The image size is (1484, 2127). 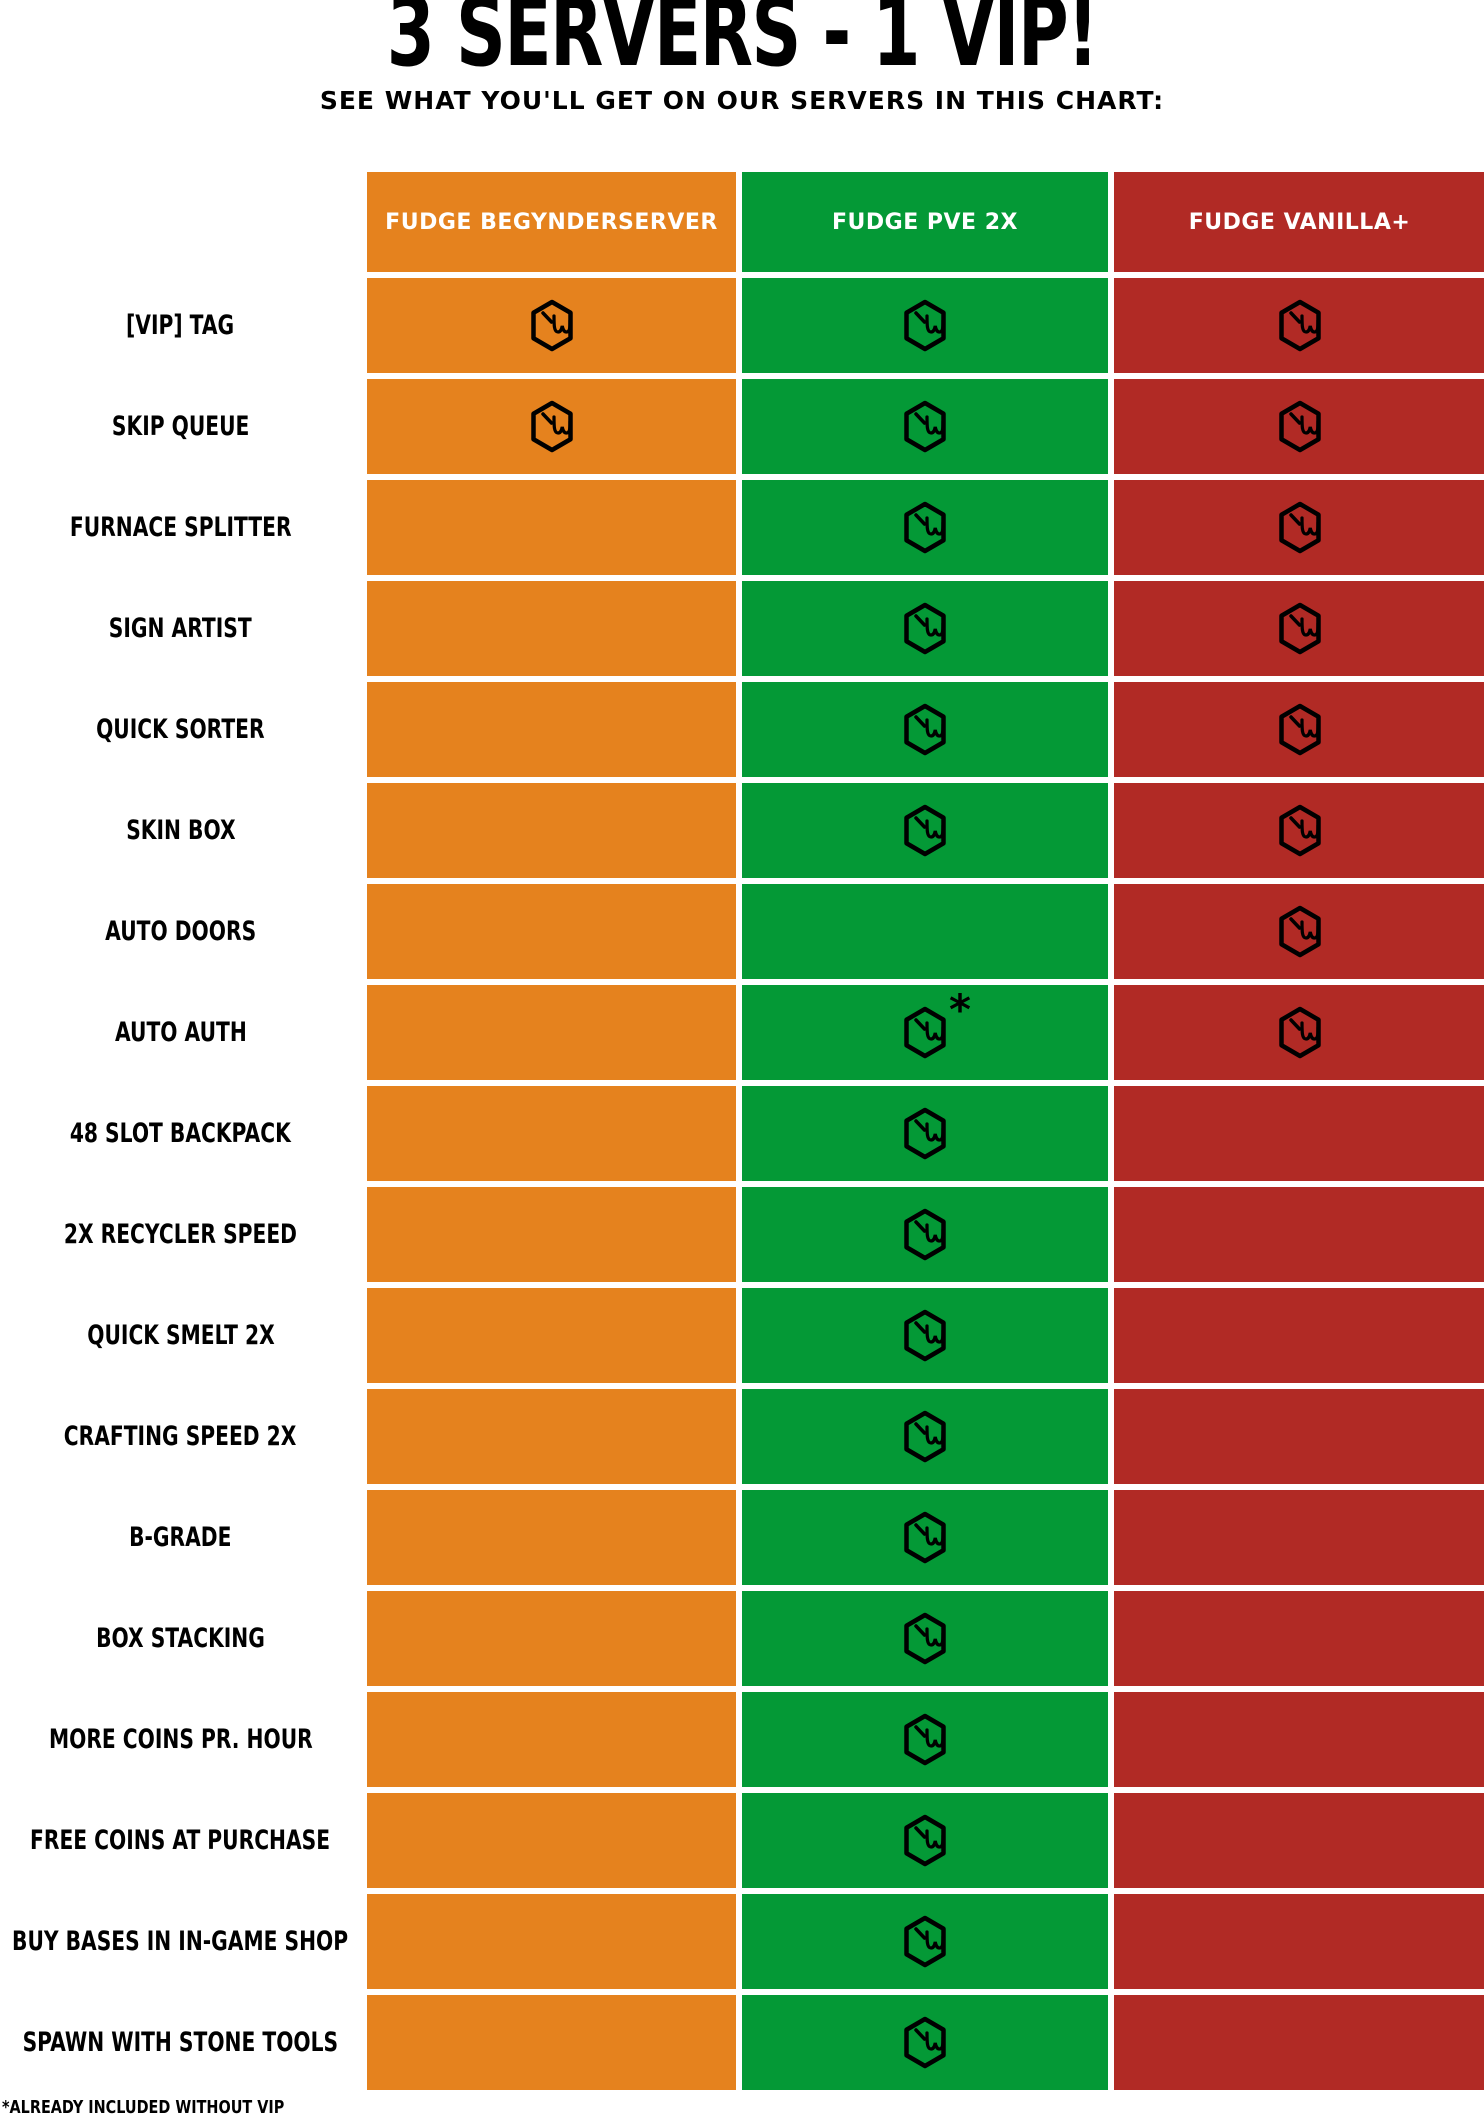 I want to click on feature-label-text: QUICK SMELT 2X, so click(x=180, y=1335).